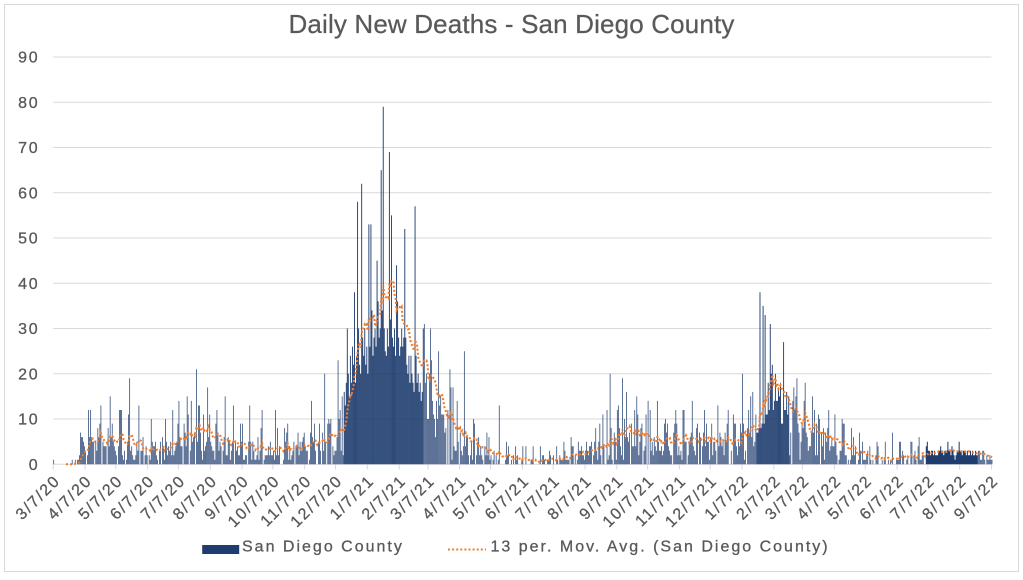  I want to click on svg-text: 50, so click(28, 239).